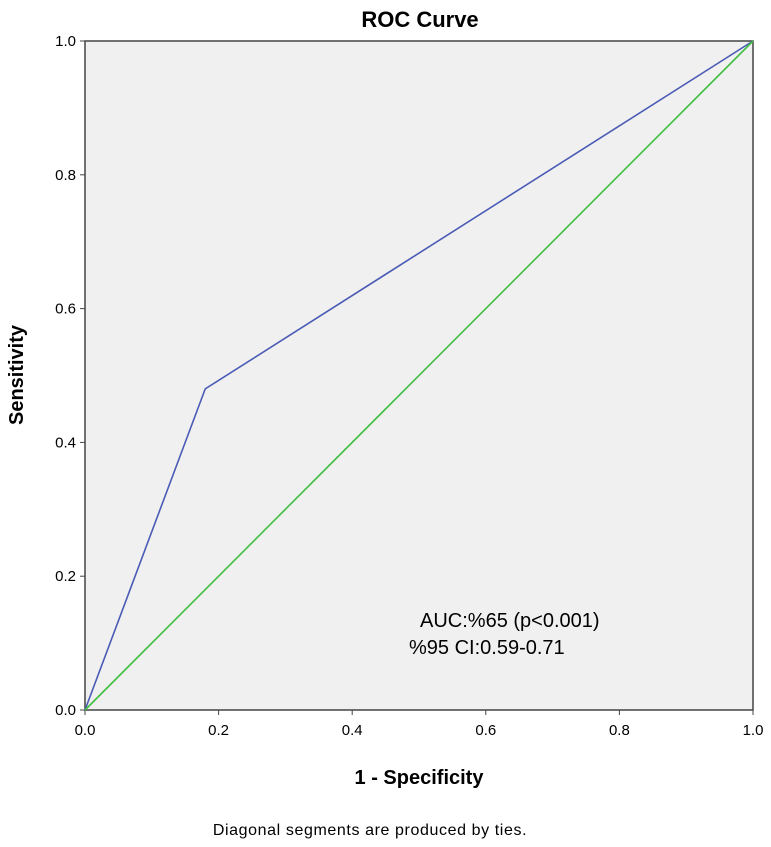 The image size is (771, 847). Describe the element at coordinates (753, 730) in the screenshot. I see `x-tick-label: 1.0` at that location.